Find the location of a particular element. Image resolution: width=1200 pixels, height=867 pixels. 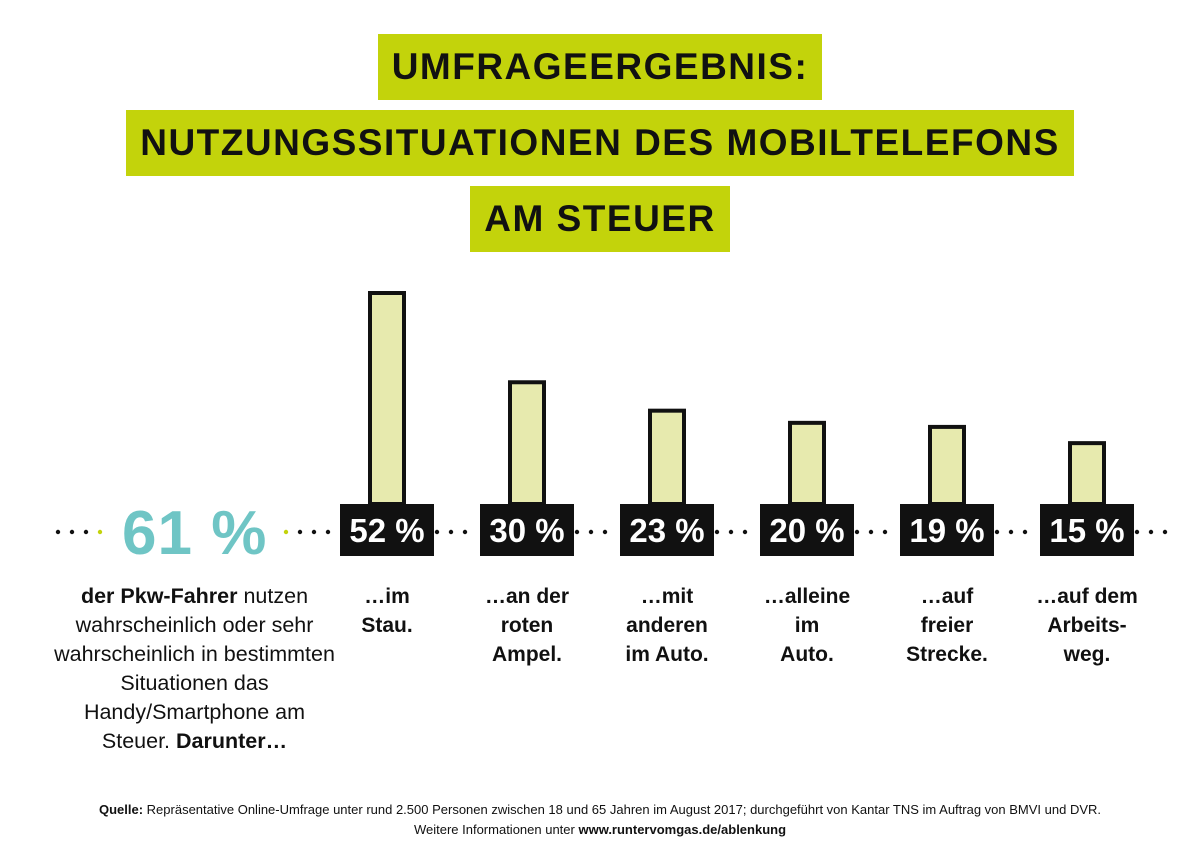

category-label-4: …alleine im Auto. is located at coordinates (807, 625).